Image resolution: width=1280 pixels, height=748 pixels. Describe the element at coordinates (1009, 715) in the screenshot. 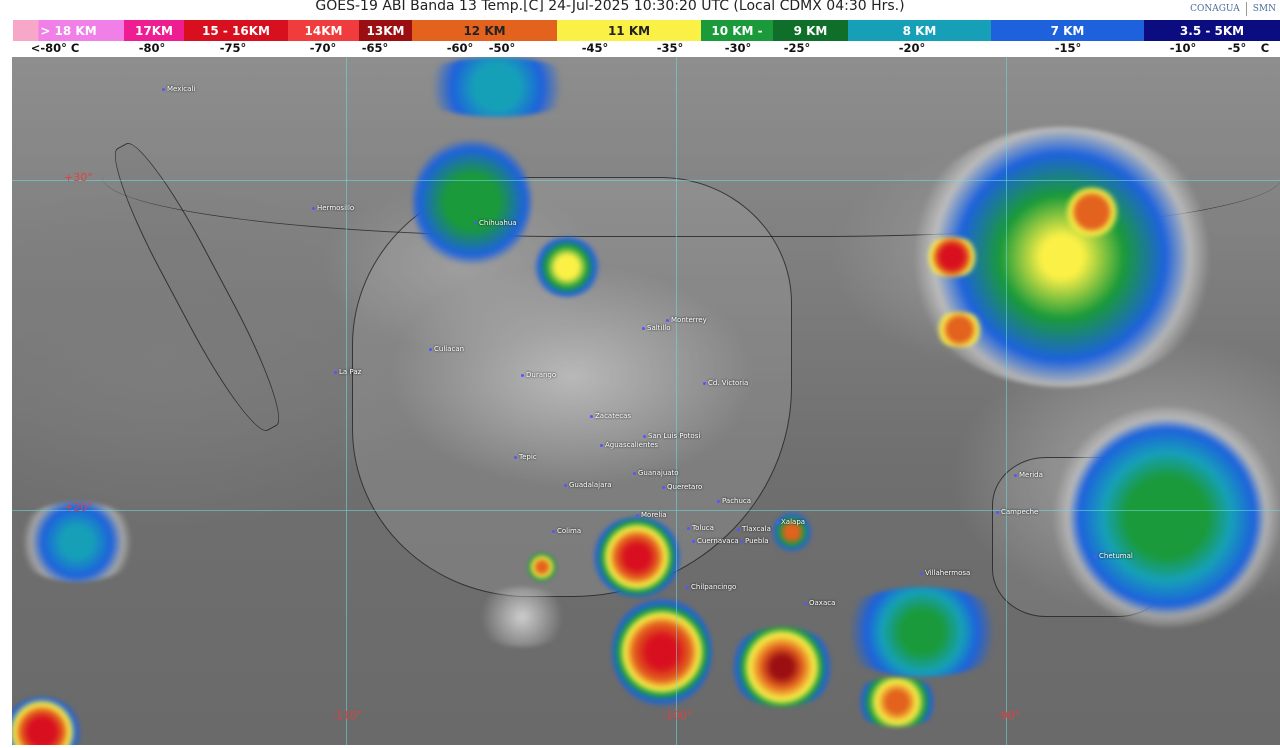

I see `longitude-label: -90°` at that location.